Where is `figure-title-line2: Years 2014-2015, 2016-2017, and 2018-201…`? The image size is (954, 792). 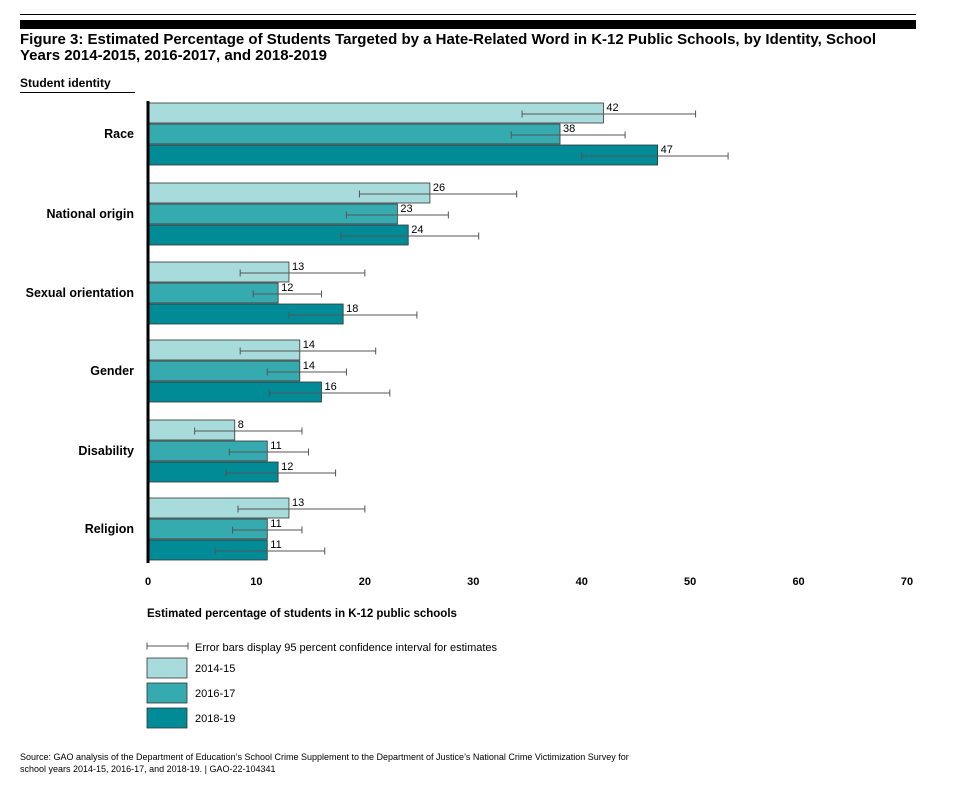
figure-title-line2: Years 2014-2015, 2016-2017, and 2018-201… is located at coordinates (173, 55).